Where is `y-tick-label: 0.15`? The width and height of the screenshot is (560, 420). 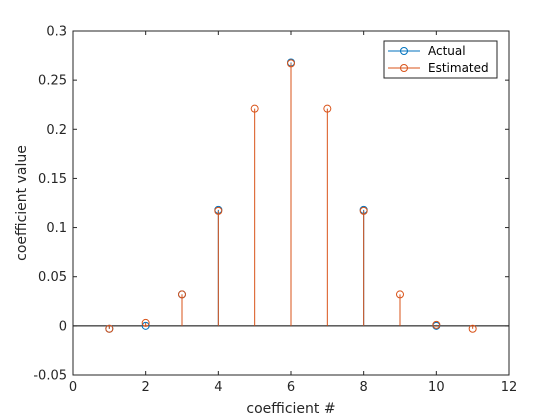
y-tick-label: 0.15 is located at coordinates (52, 179).